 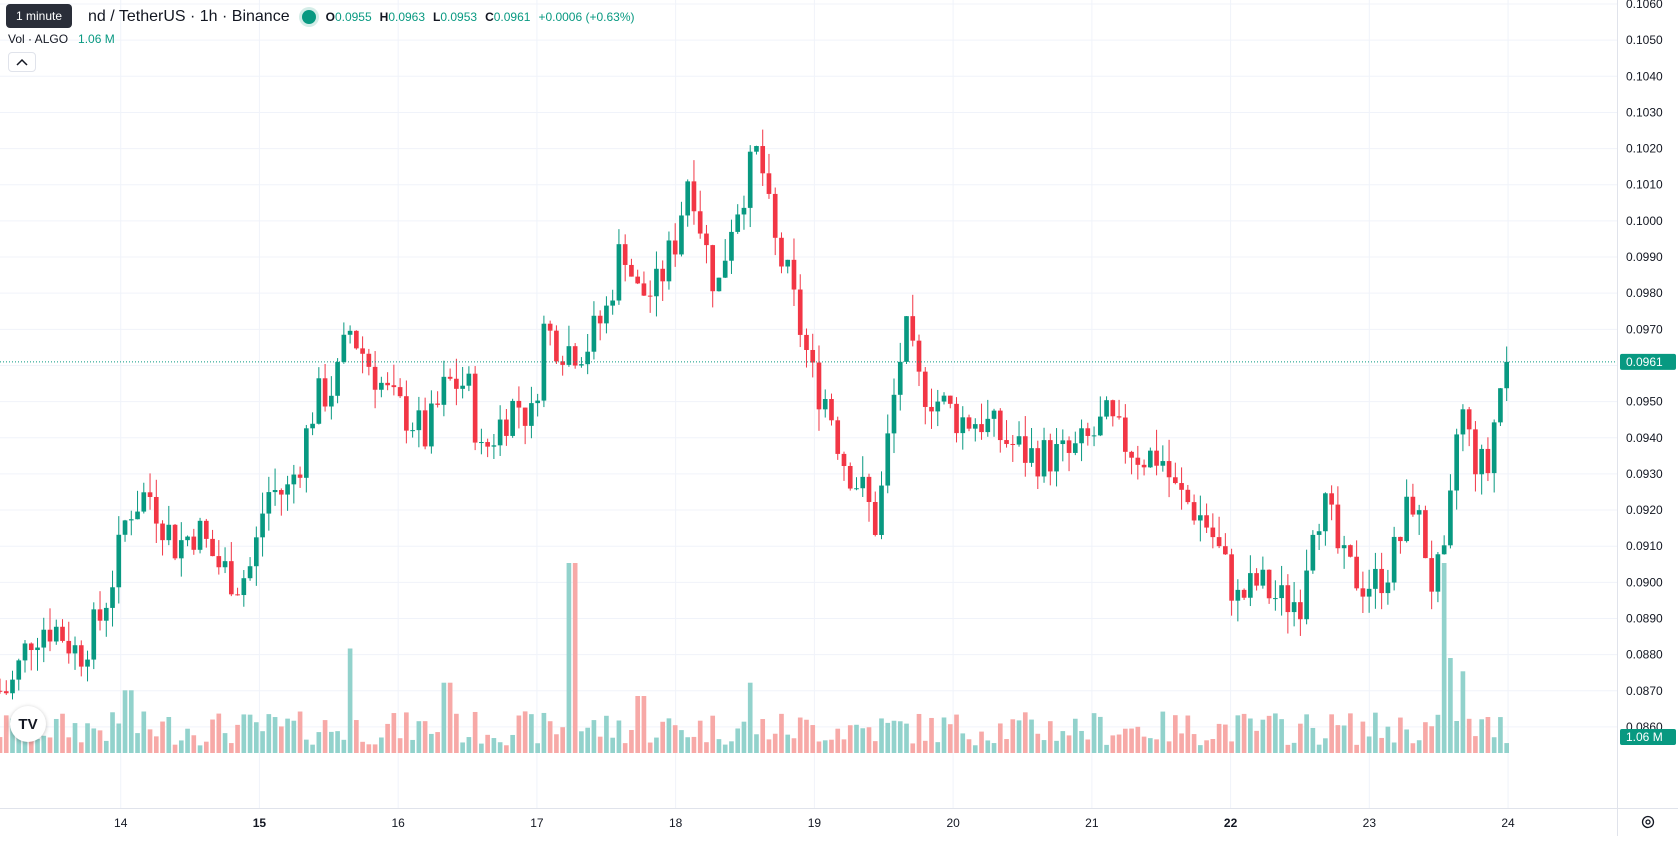 I want to click on chart-settings-corner, so click(x=1647, y=822).